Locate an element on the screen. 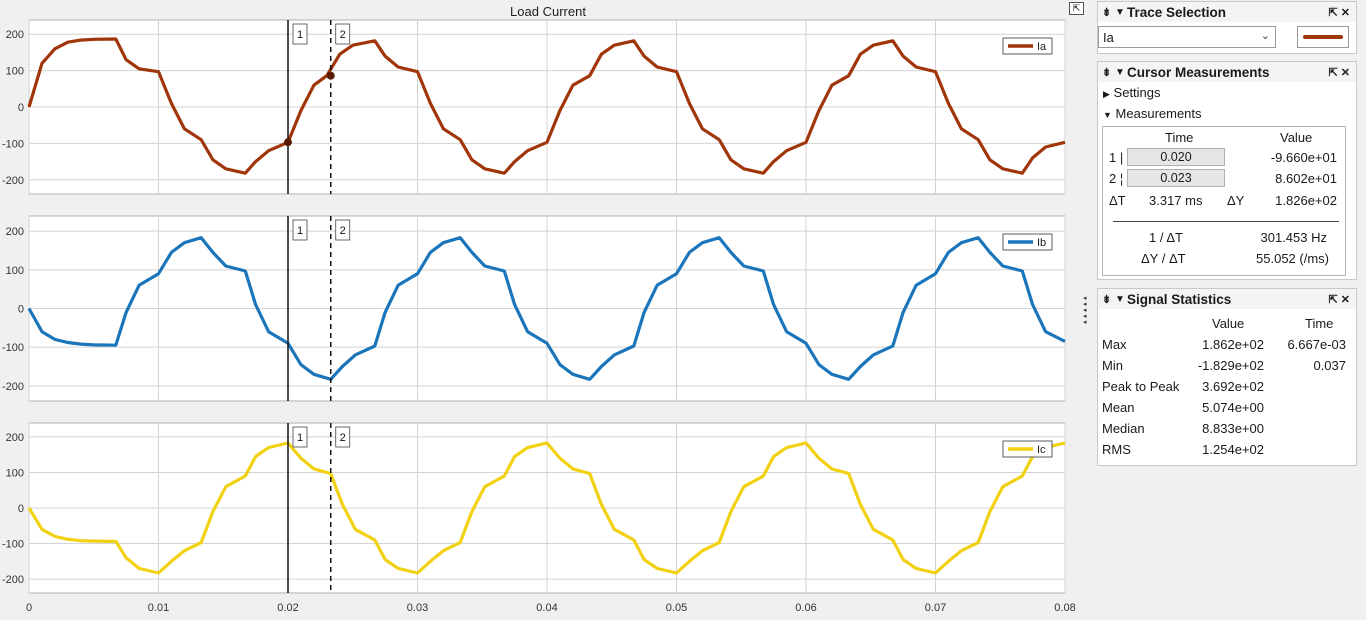  cursor-measurements-title: Cursor Measurements is located at coordinates (1198, 72).